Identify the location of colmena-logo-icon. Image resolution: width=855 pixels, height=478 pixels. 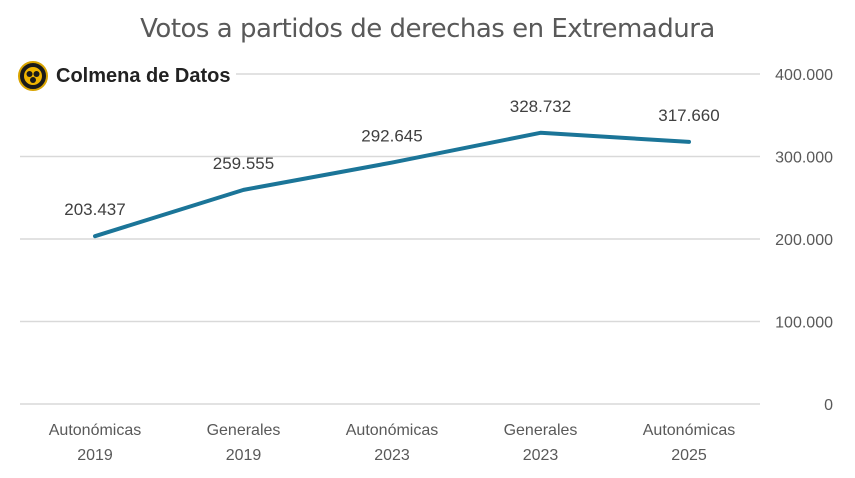
(33, 76).